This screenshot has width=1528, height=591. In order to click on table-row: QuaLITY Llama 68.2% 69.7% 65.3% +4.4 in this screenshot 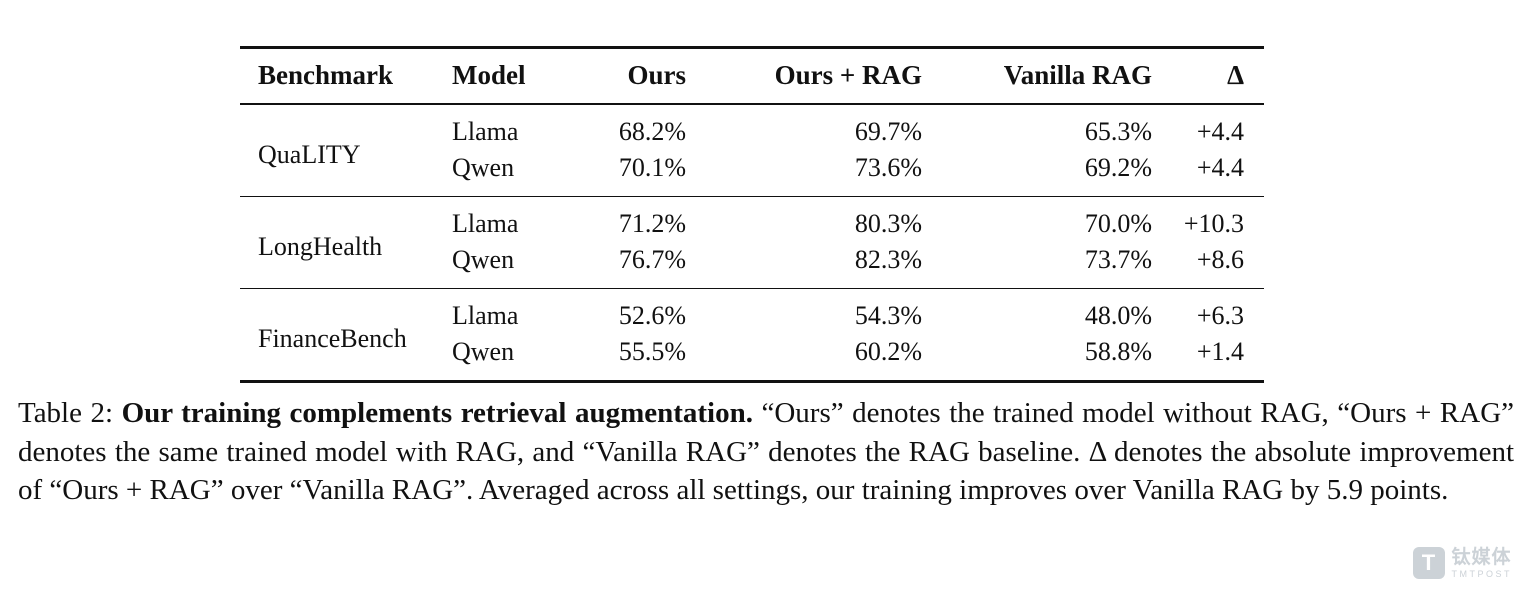, I will do `click(752, 136)`.